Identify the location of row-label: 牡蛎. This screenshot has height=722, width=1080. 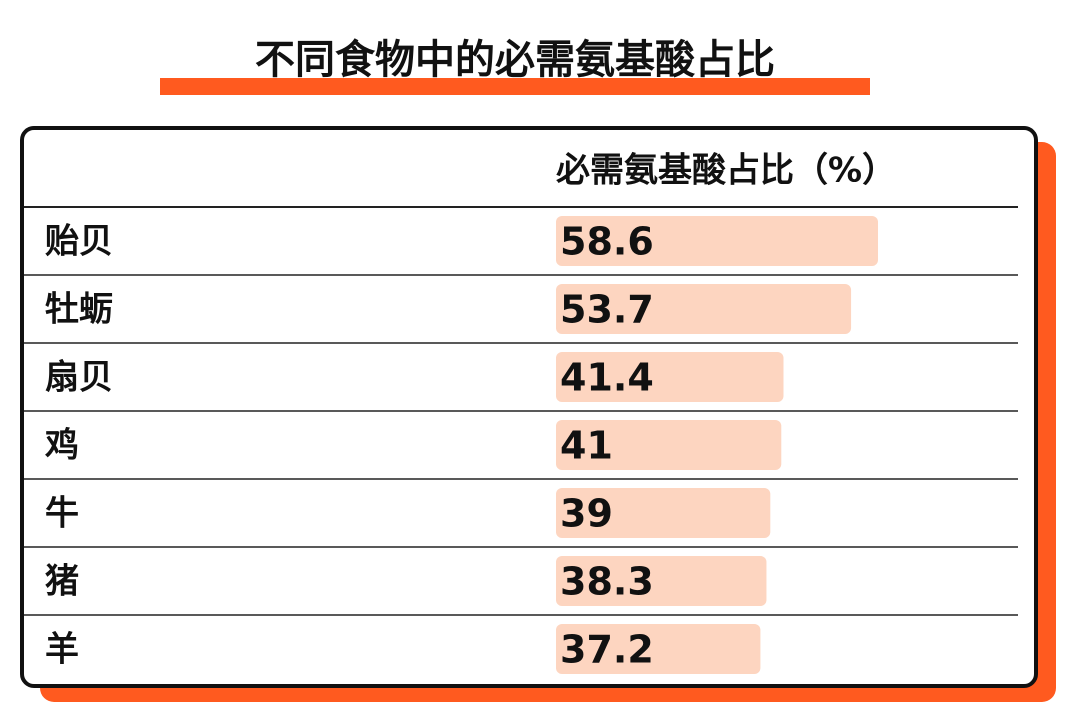
(79, 310).